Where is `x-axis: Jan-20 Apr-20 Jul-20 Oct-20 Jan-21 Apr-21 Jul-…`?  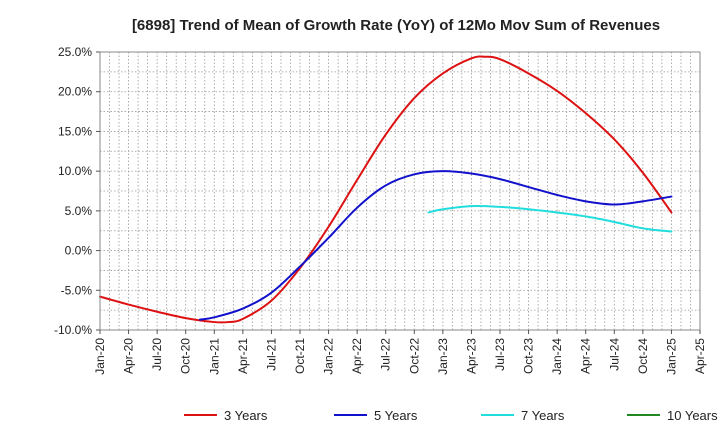 x-axis: Jan-20 Apr-20 Jul-20 Oct-20 Jan-21 Apr-21 Jul-… is located at coordinates (400, 352).